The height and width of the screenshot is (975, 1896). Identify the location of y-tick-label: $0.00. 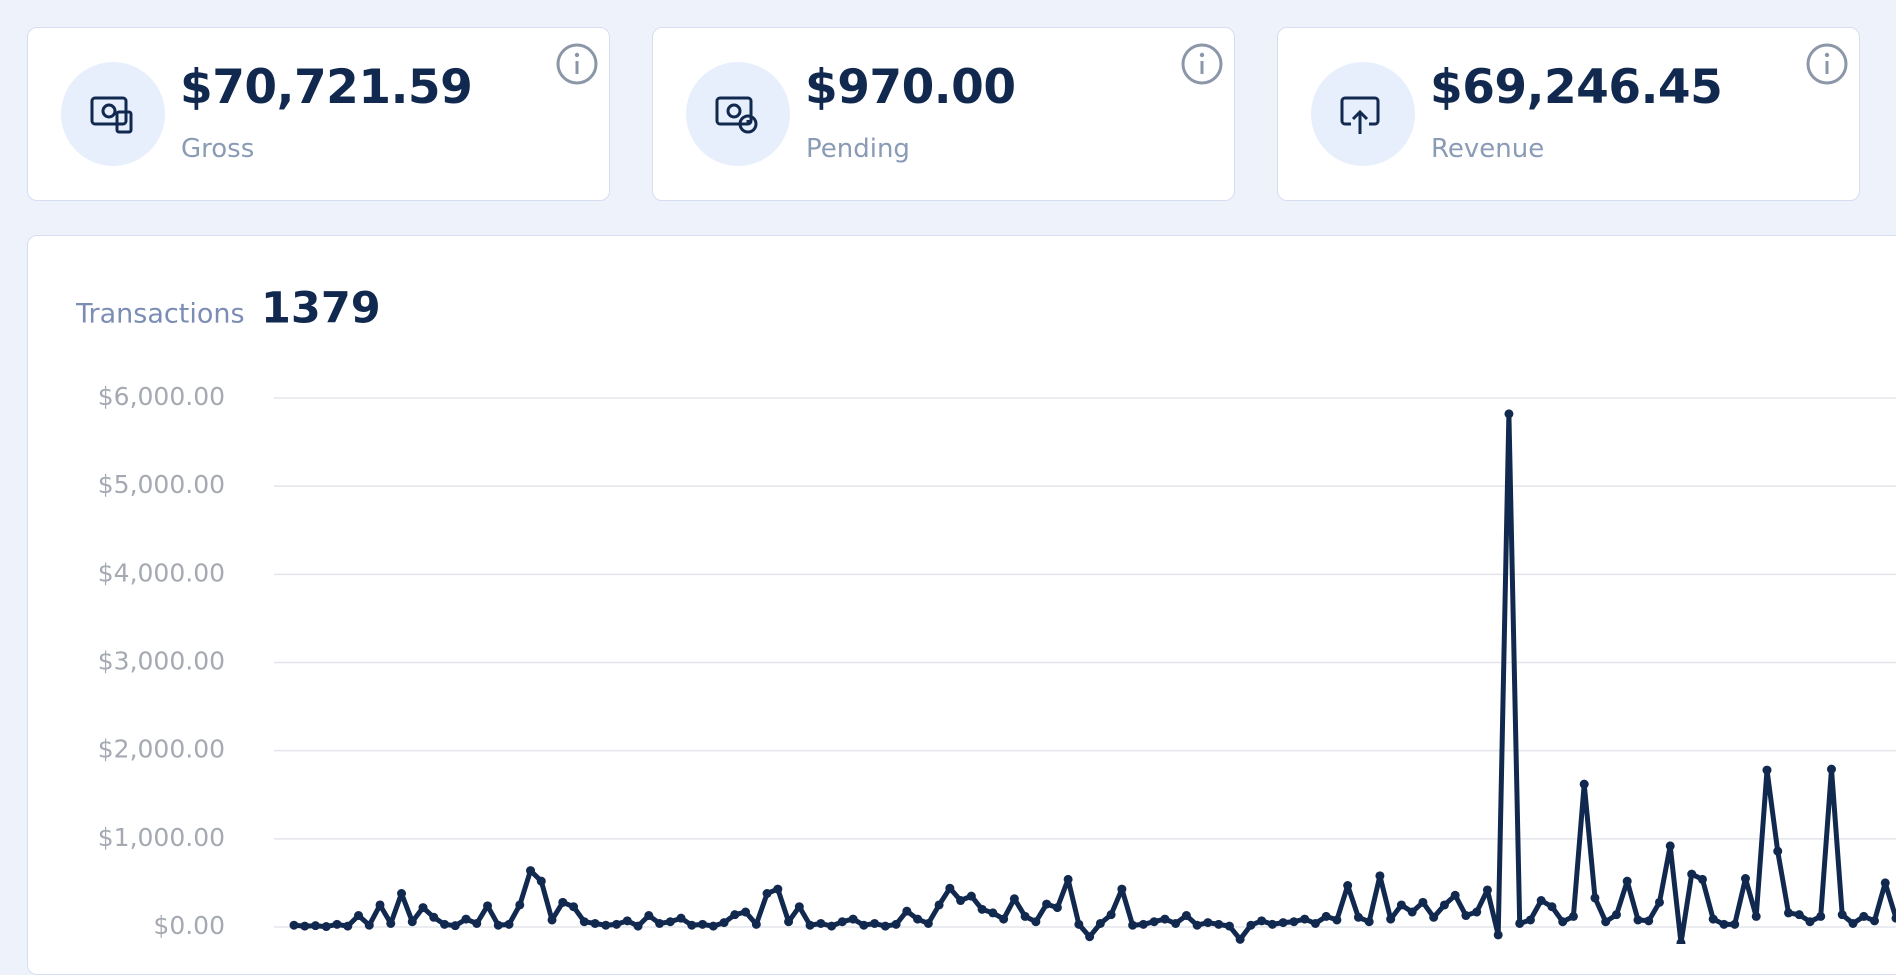
(189, 925).